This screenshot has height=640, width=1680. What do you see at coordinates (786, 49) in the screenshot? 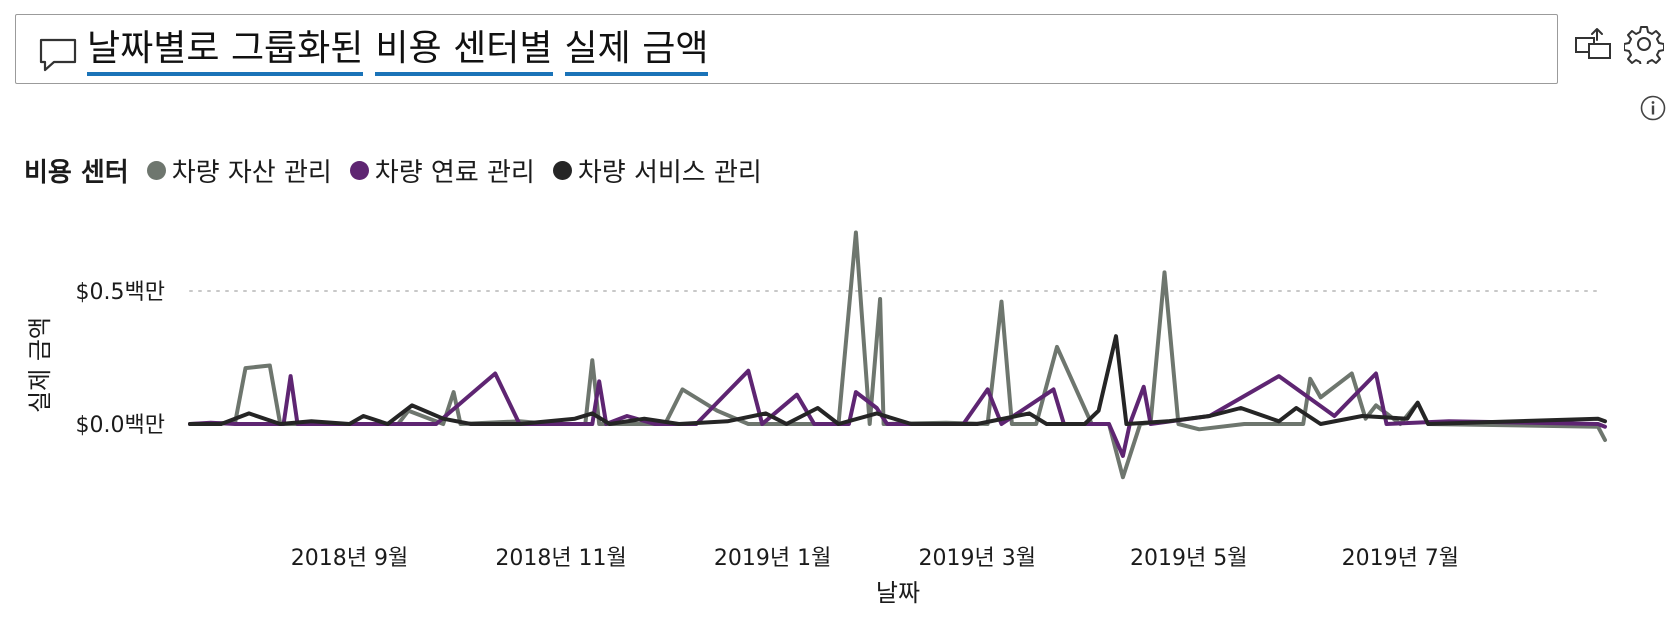
I see `qa-question-box: 날짜별로 그룹화된 비용 센터별 실제 금액` at bounding box center [786, 49].